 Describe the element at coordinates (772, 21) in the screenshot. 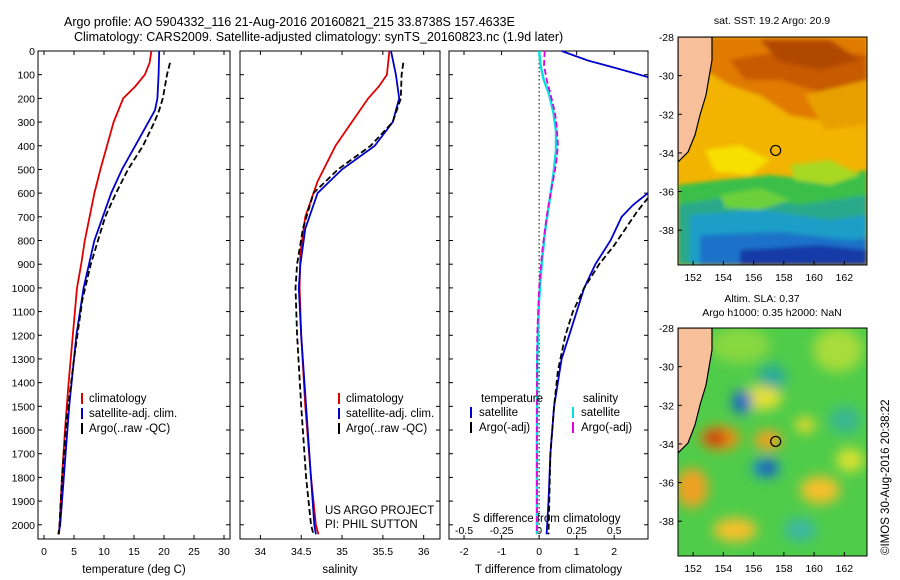

I see `sst-map-title: sat. SST: 19.2 Argo: 20.9` at that location.